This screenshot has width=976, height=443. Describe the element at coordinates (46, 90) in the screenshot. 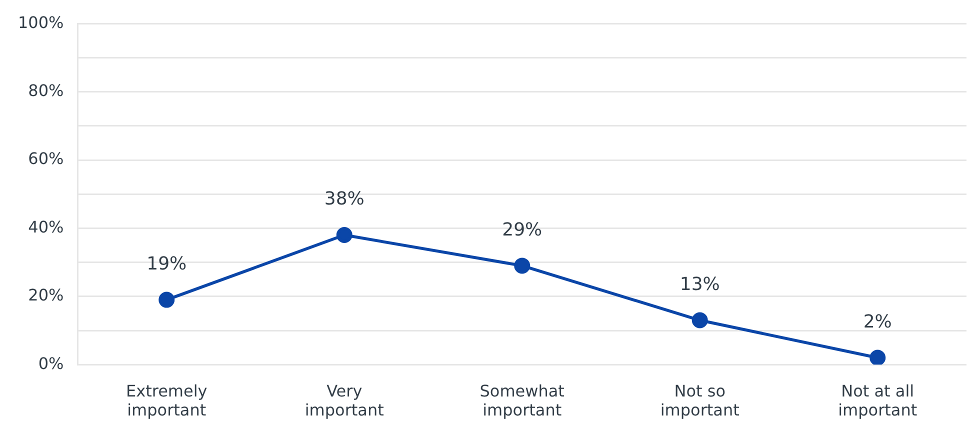

I see `y-tick-label: 80%` at that location.